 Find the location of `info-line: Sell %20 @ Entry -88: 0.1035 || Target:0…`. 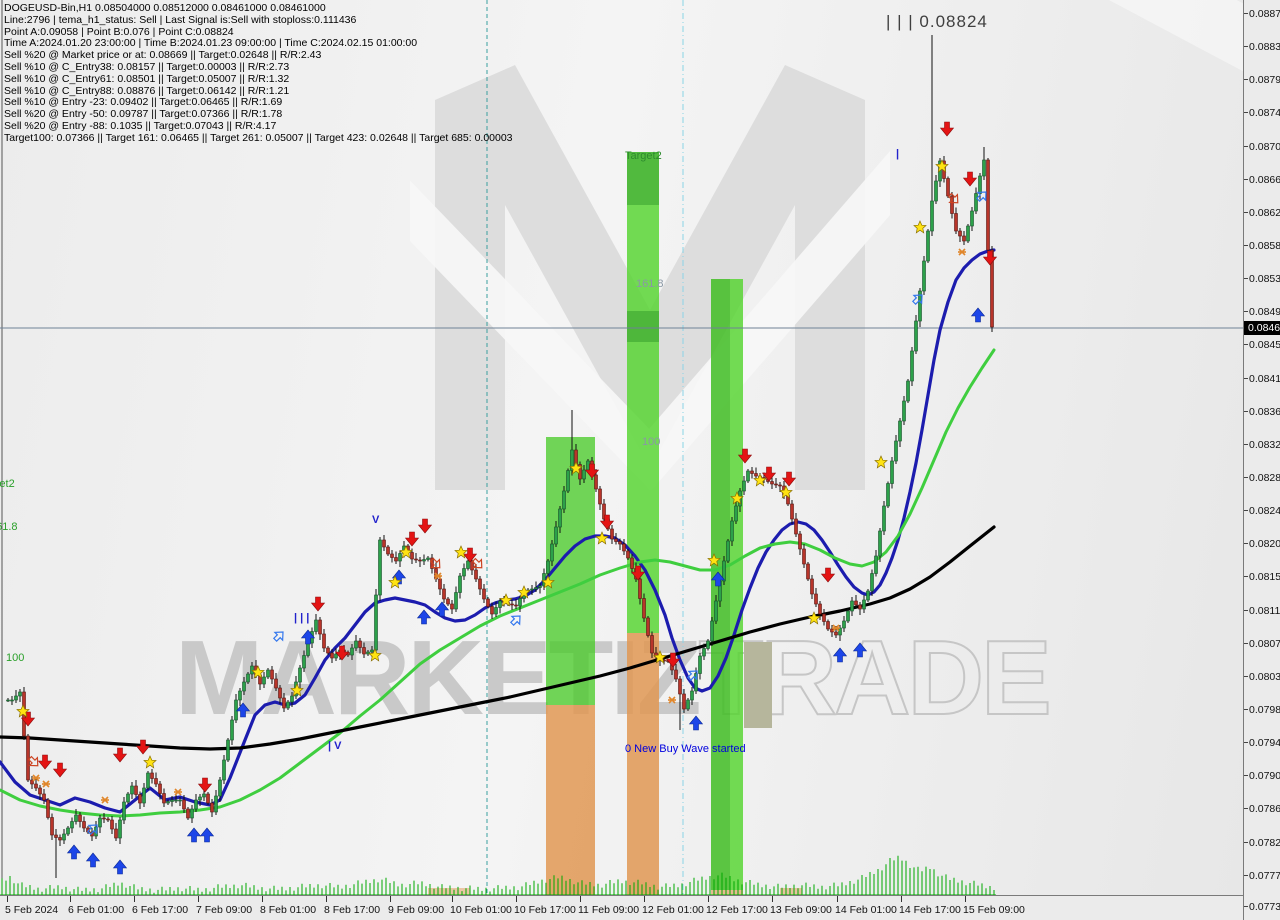

info-line: Sell %20 @ Entry -88: 0.1035 || Target:0… is located at coordinates (140, 125).